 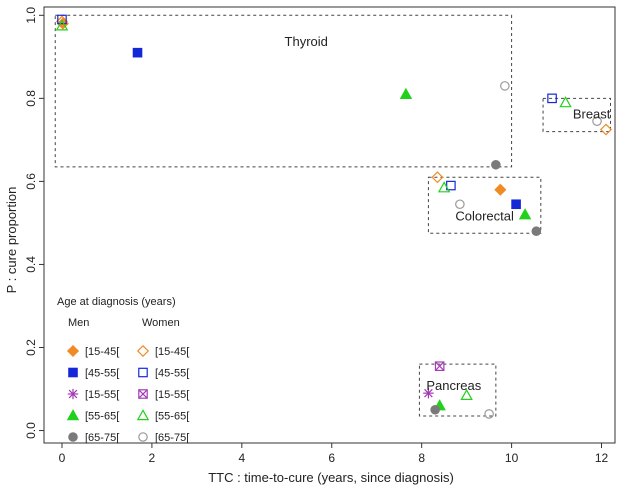 I want to click on legend-label-women: [15-55[, so click(x=172, y=395).